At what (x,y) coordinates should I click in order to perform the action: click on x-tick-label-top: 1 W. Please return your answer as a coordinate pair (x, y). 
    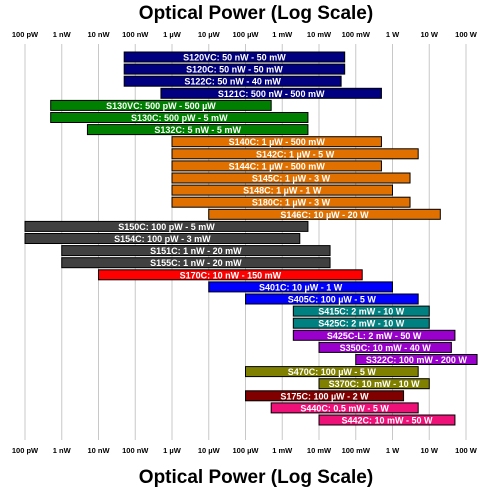
    Looking at the image, I should click on (393, 34).